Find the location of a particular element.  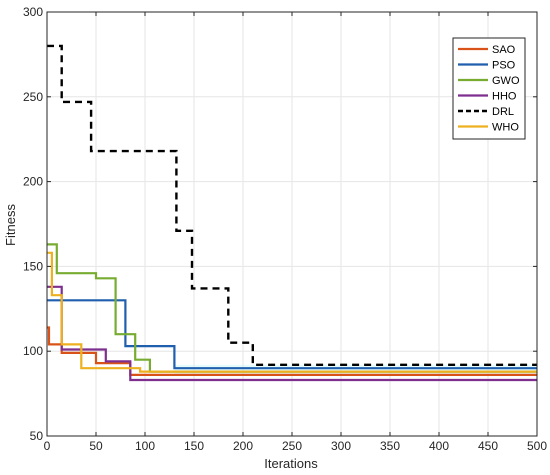

x-tick-label: 150 is located at coordinates (194, 446).